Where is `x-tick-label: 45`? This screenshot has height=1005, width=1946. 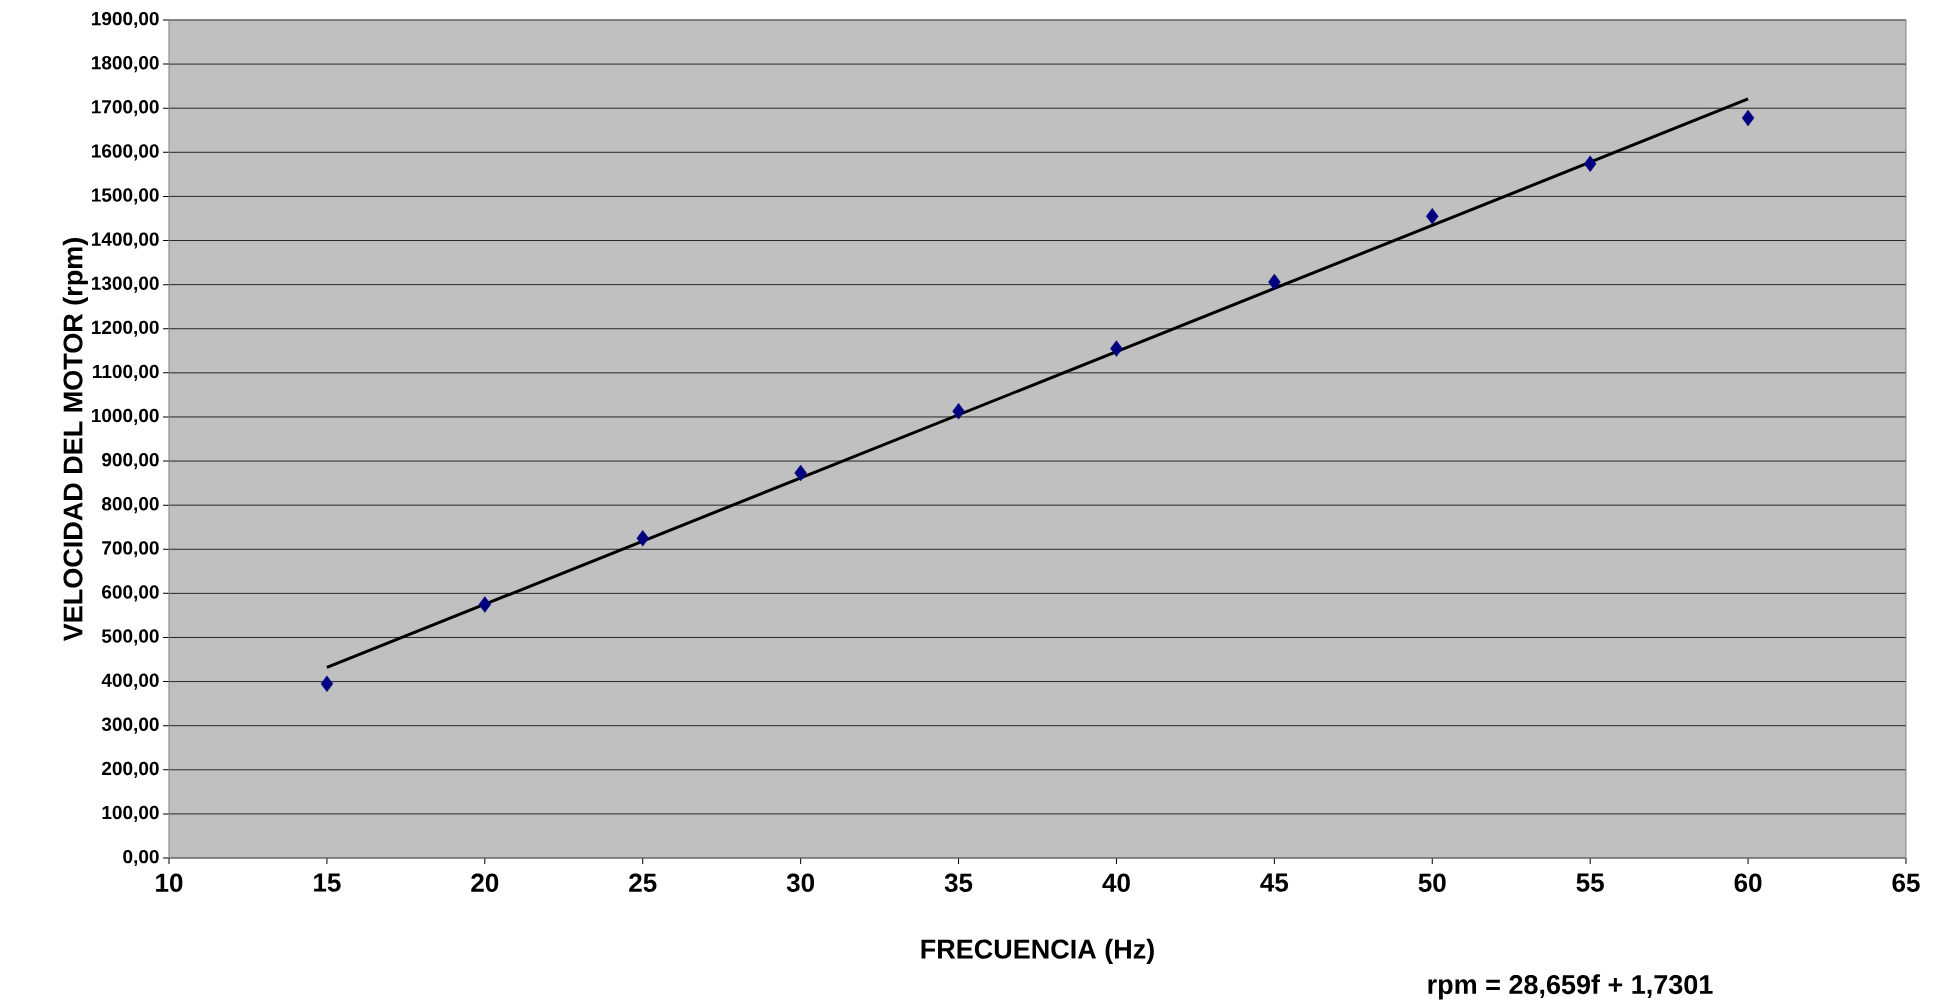
x-tick-label: 45 is located at coordinates (1274, 882).